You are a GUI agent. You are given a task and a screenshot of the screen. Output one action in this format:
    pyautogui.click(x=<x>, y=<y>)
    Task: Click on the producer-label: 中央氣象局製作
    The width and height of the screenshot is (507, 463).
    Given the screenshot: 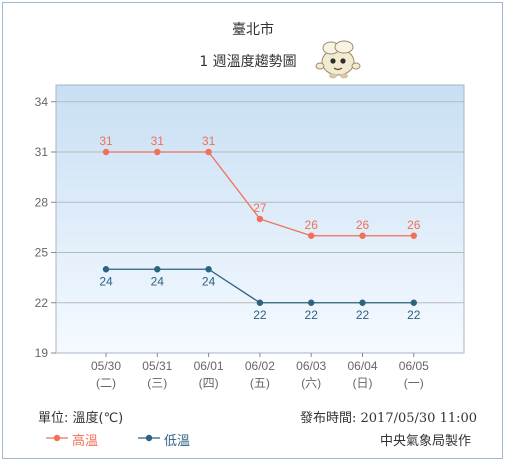 What is the action you would take?
    pyautogui.click(x=426, y=441)
    